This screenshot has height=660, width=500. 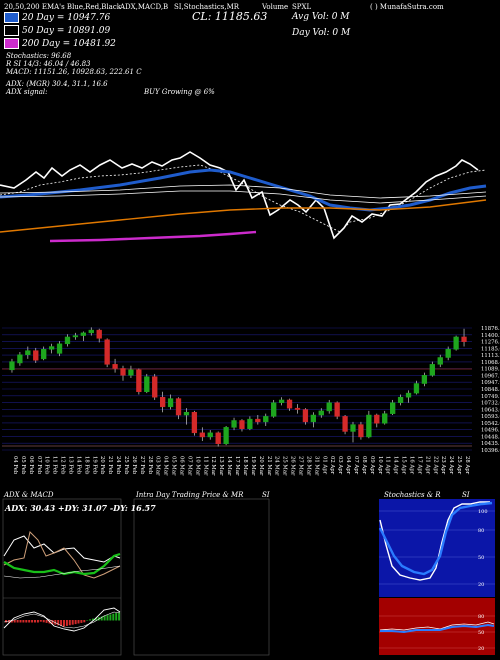 What do you see at coordinates (481, 558) in the screenshot?
I see `stoch-tick-label: 50` at bounding box center [481, 558].